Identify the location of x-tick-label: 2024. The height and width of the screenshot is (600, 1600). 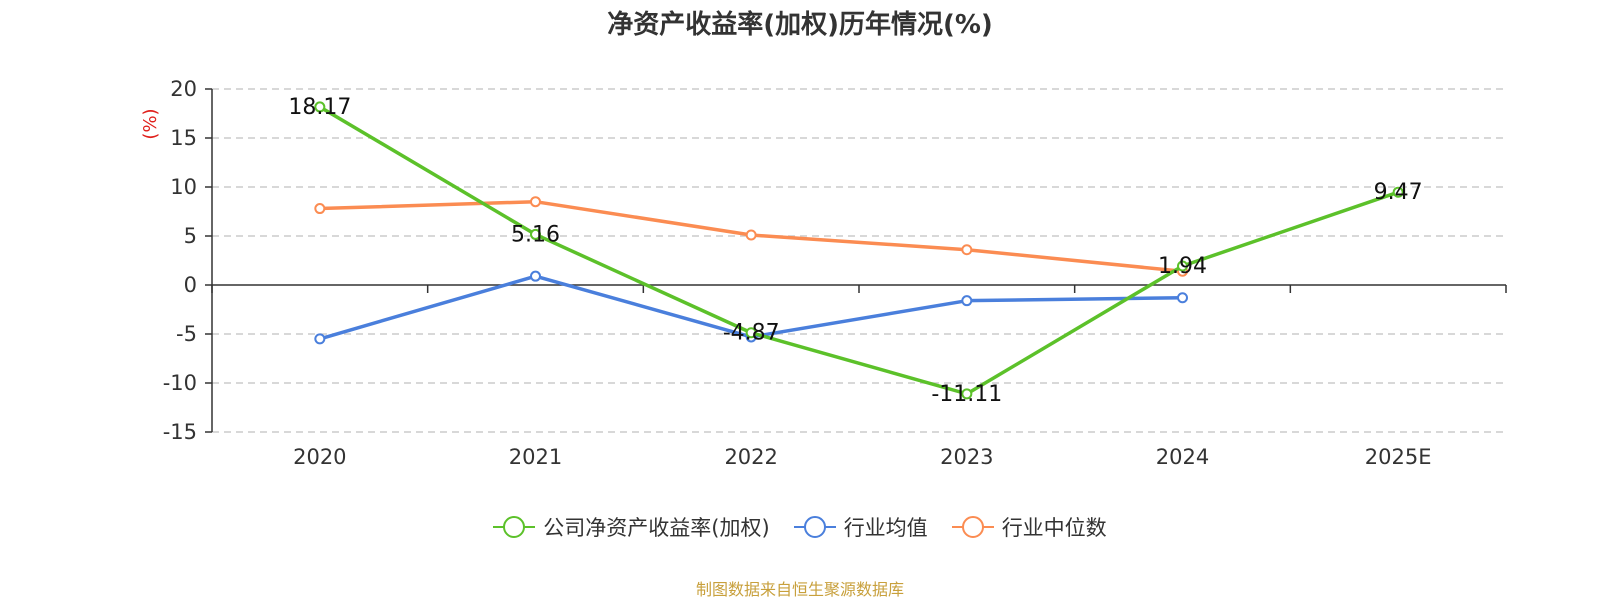
(1182, 457).